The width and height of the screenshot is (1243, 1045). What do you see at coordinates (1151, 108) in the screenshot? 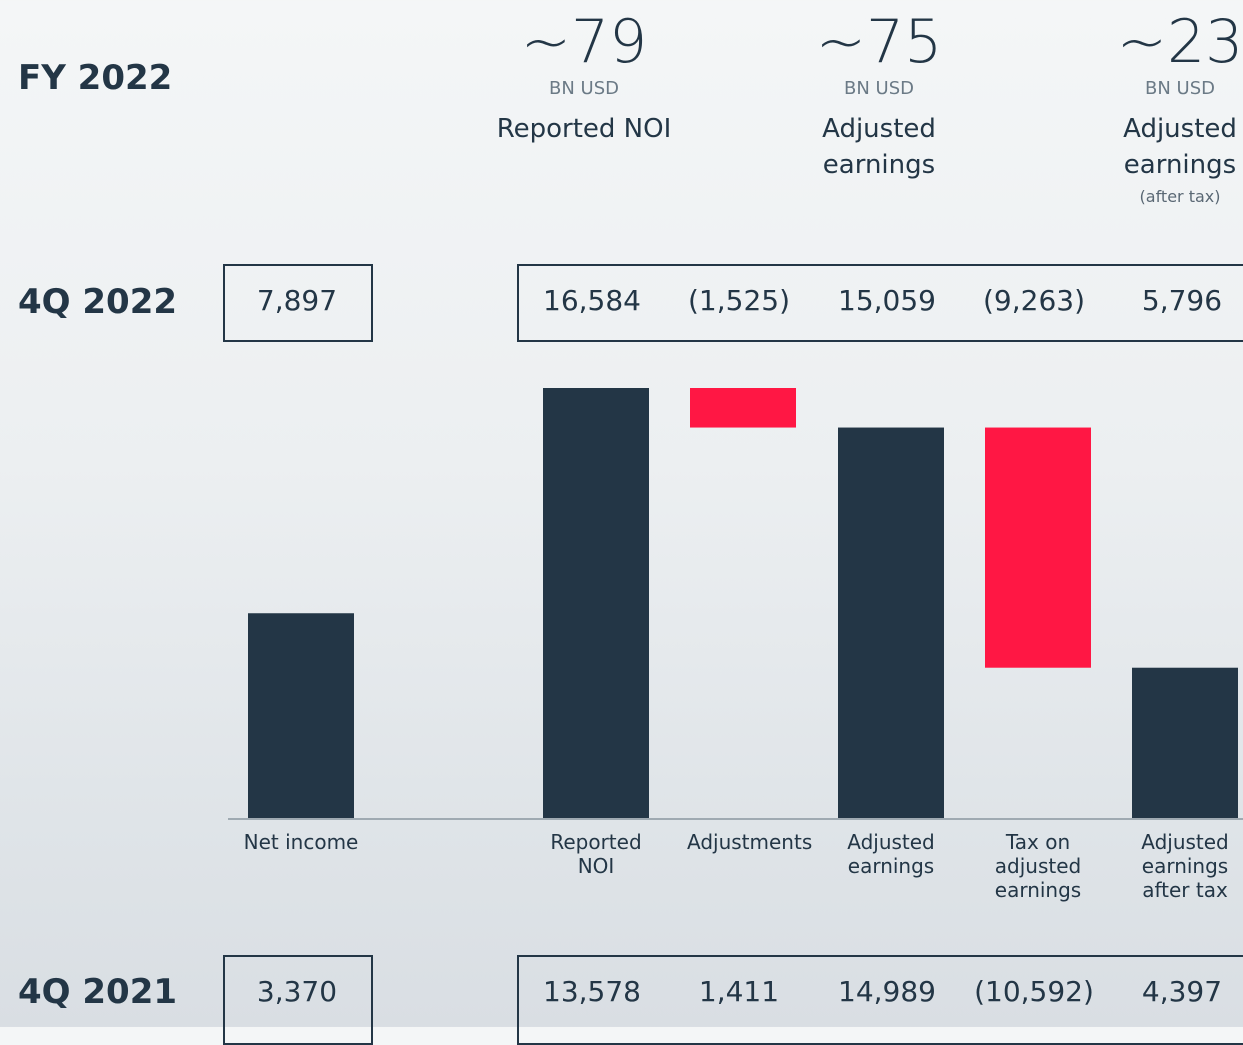
I see `fy-item: ~23 BN USD Adjusted earnings (after tax)` at bounding box center [1151, 108].